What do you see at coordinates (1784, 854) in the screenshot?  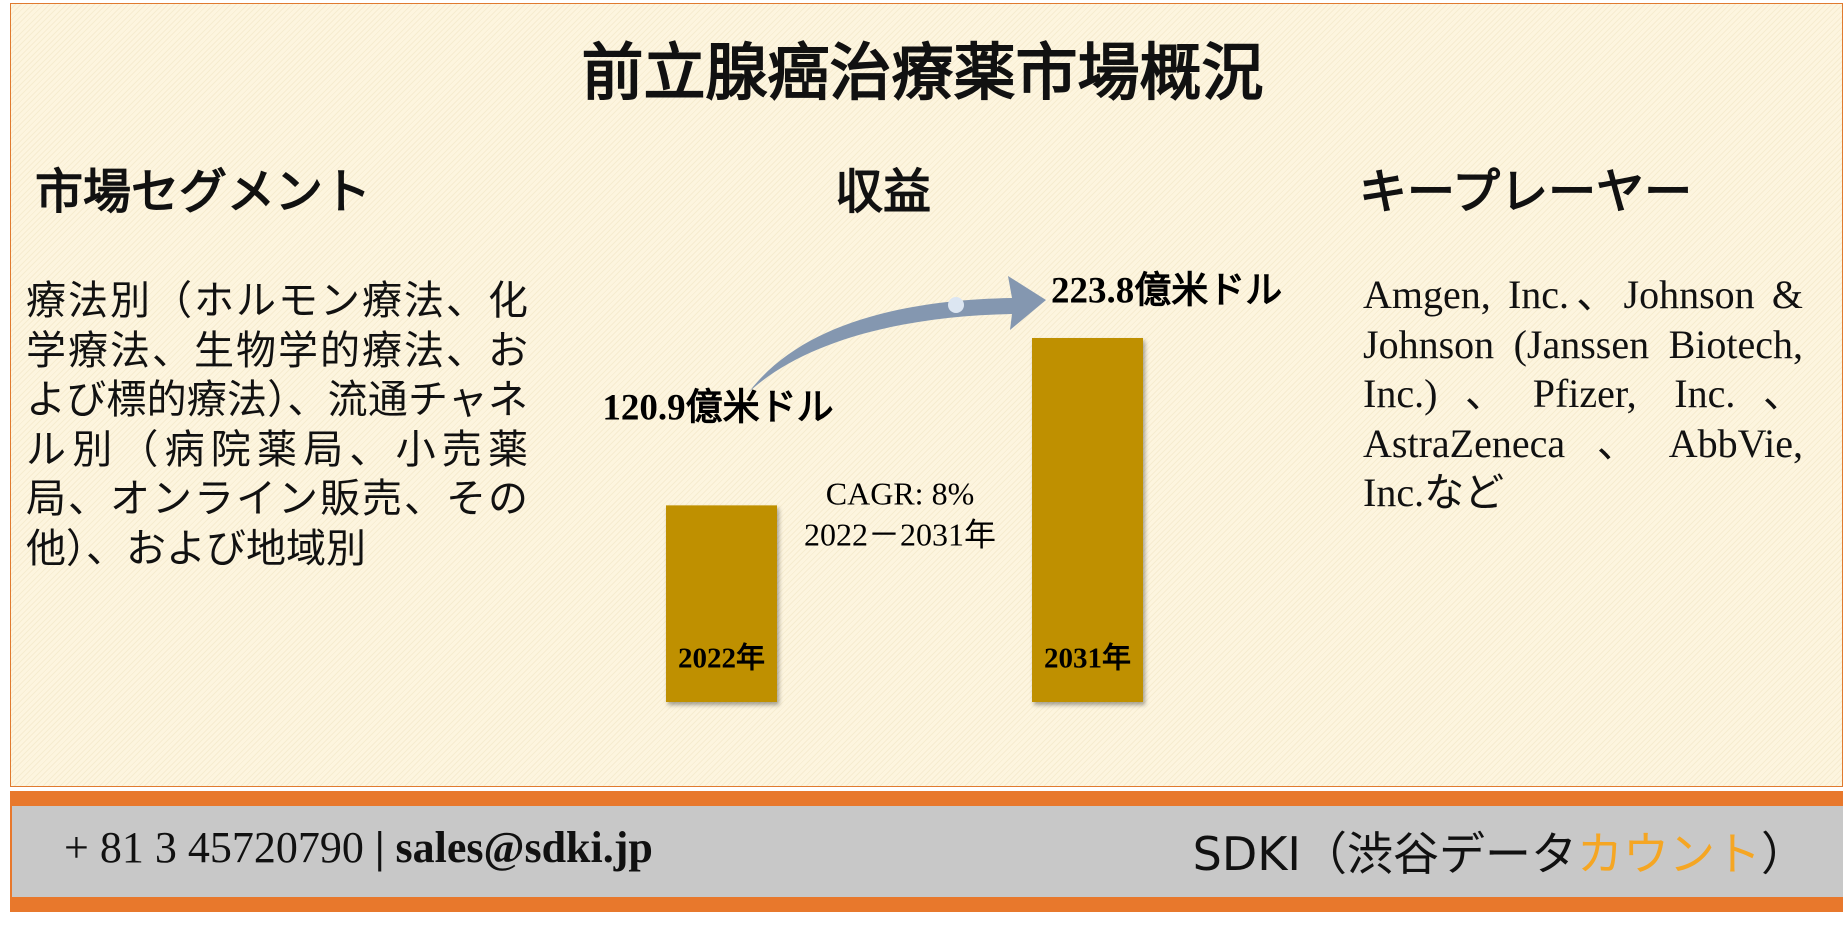 I see `brand-end: ）` at bounding box center [1784, 854].